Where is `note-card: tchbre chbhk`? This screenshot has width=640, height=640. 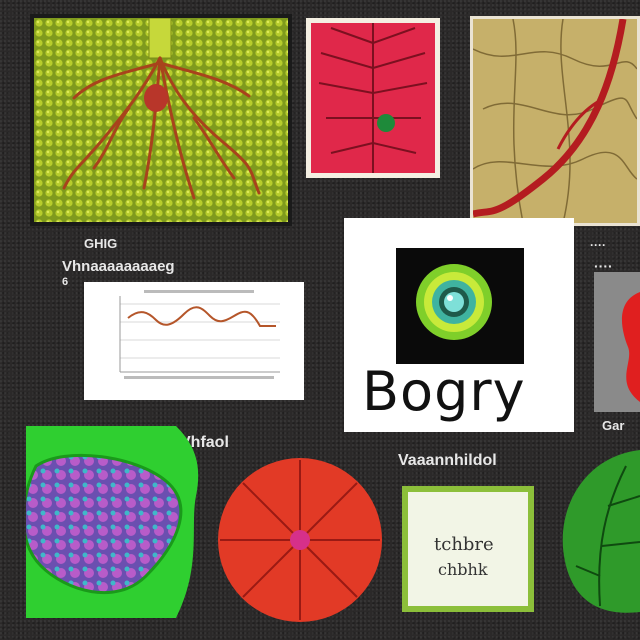 note-card: tchbre chbhk is located at coordinates (468, 549).